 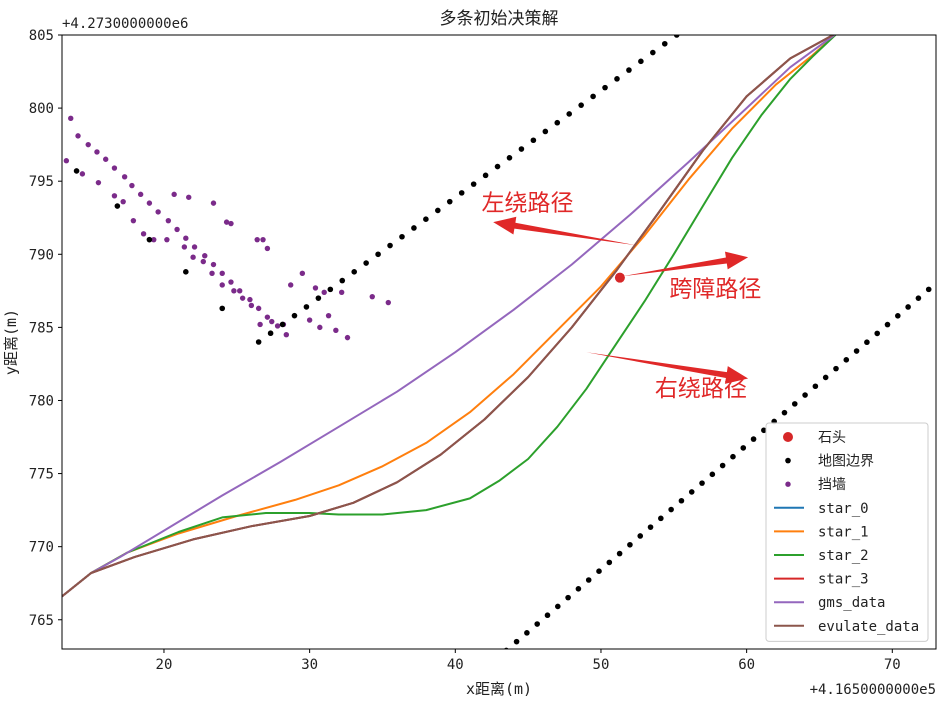 I want to click on x-tick-label: 40, so click(x=455, y=665).